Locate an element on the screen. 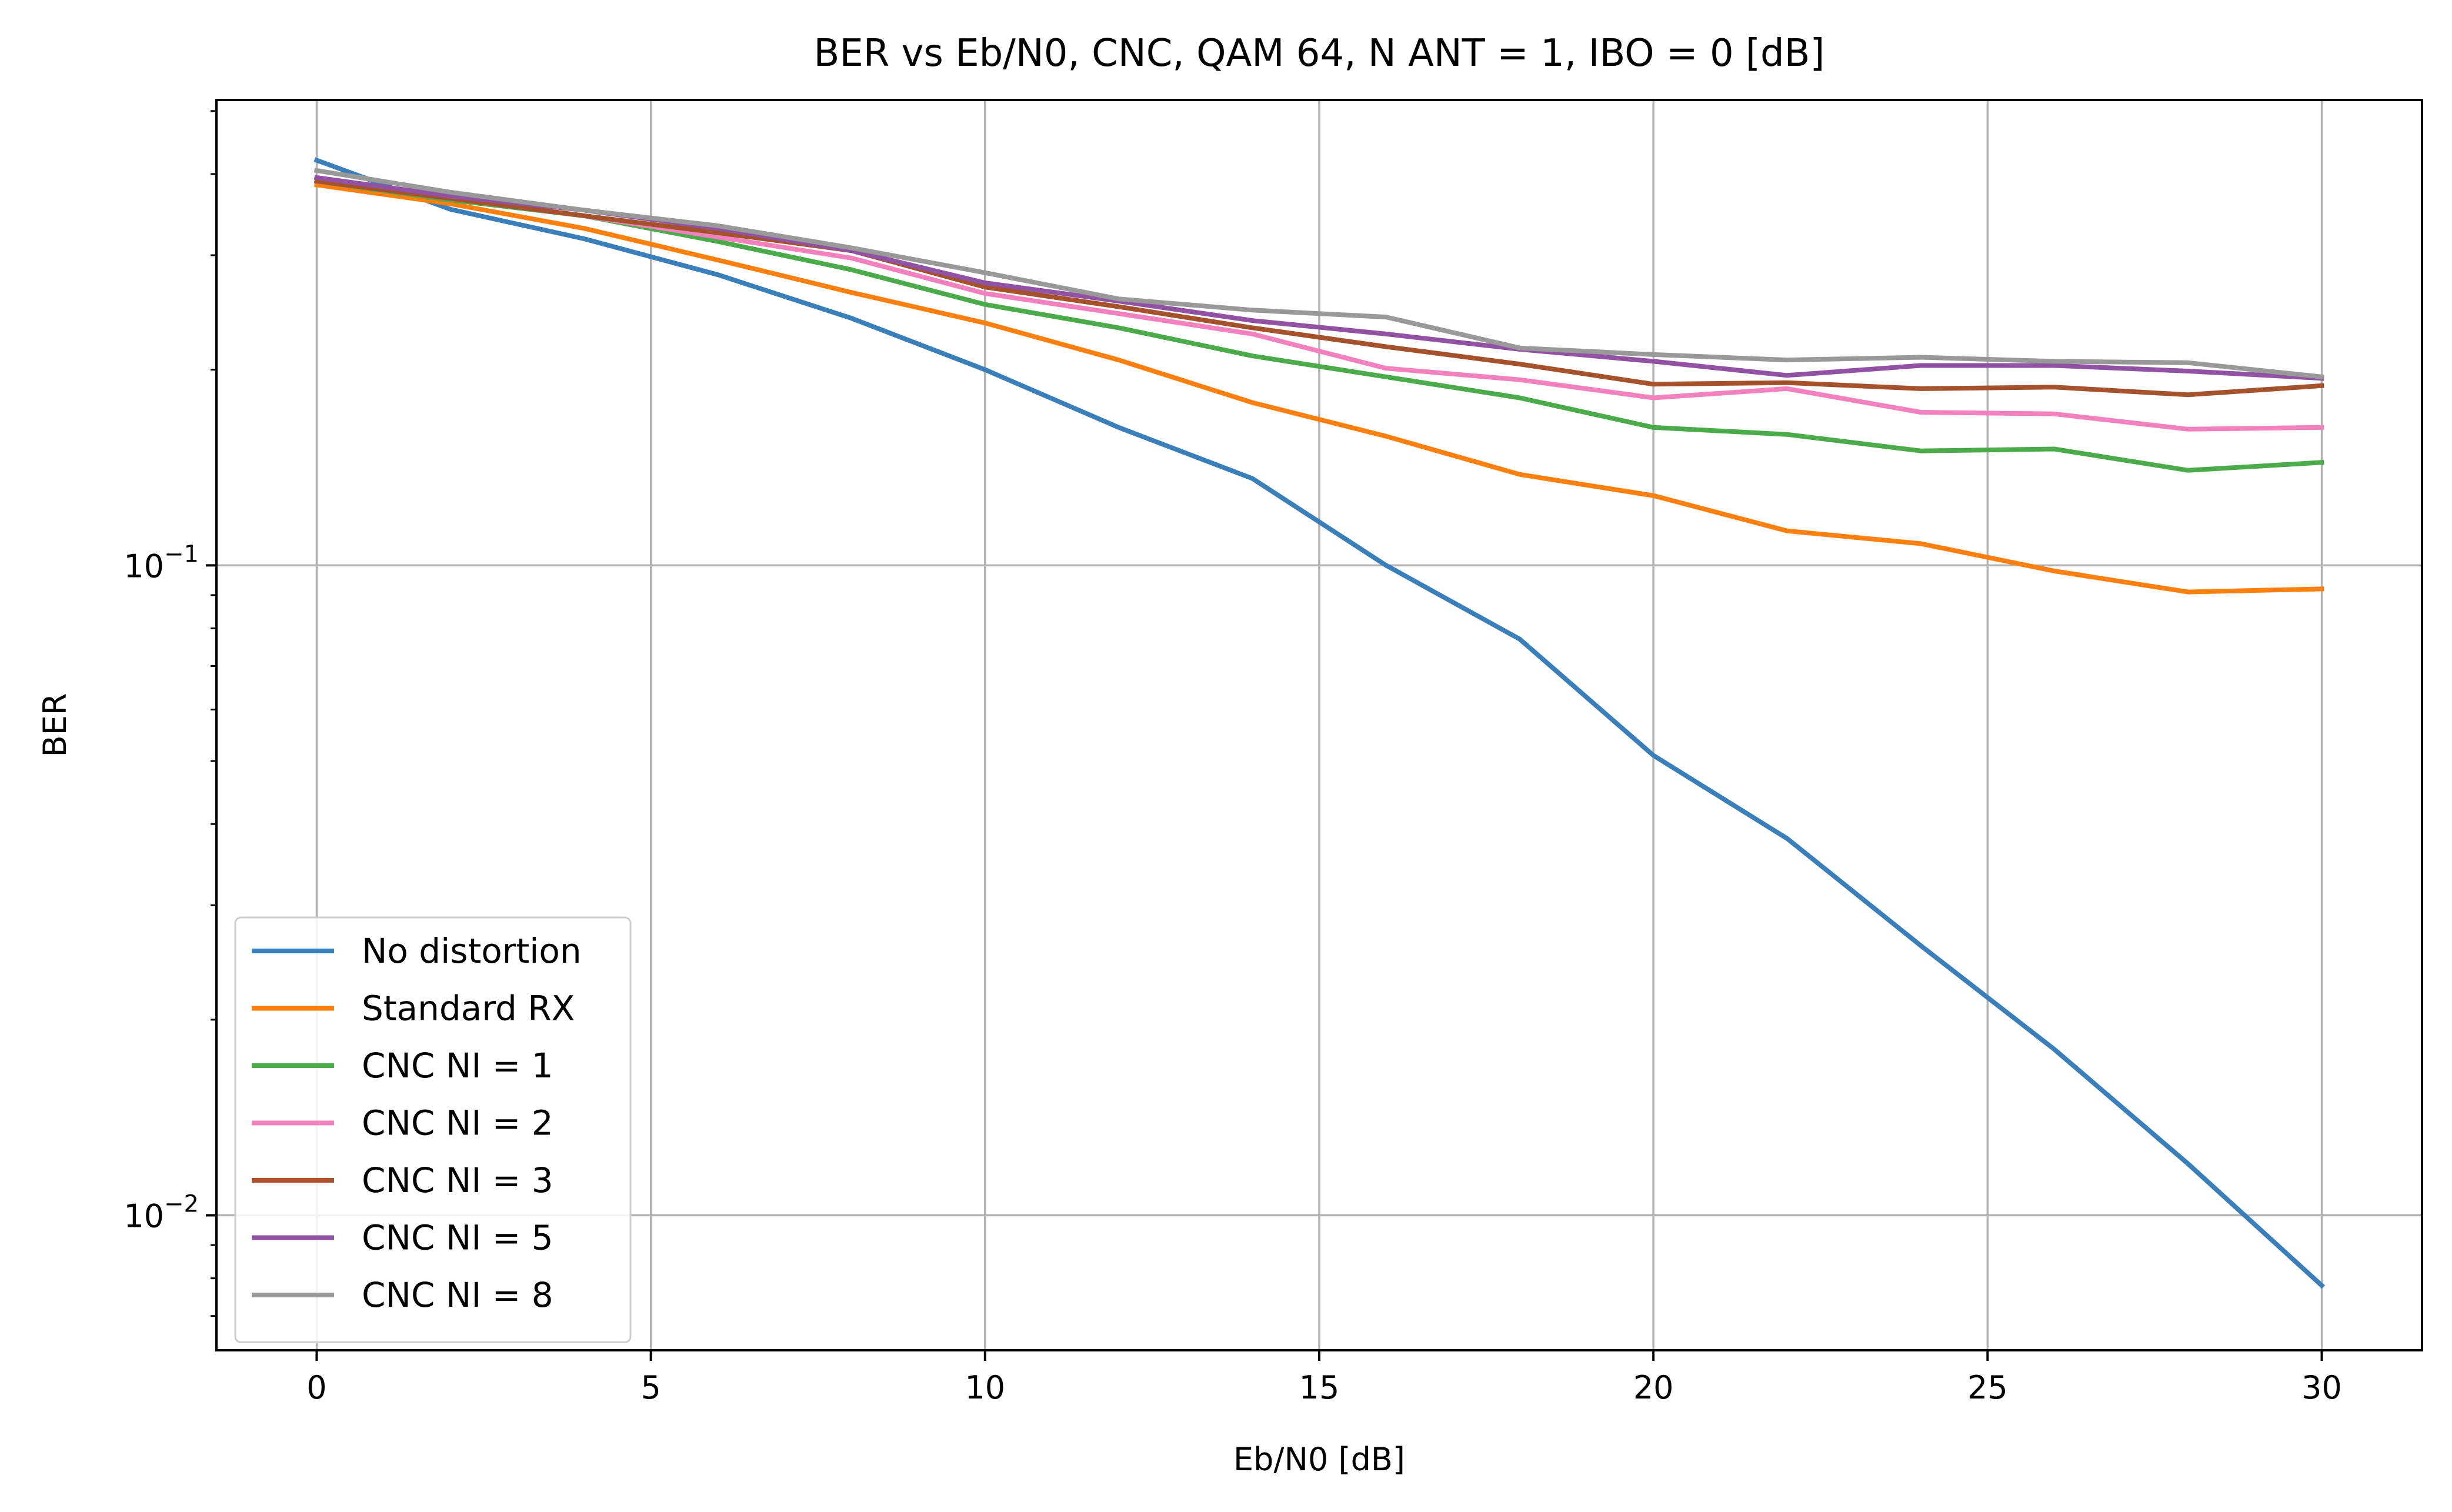  legend-entry-label: CNC NI = 1 is located at coordinates (457, 1066).